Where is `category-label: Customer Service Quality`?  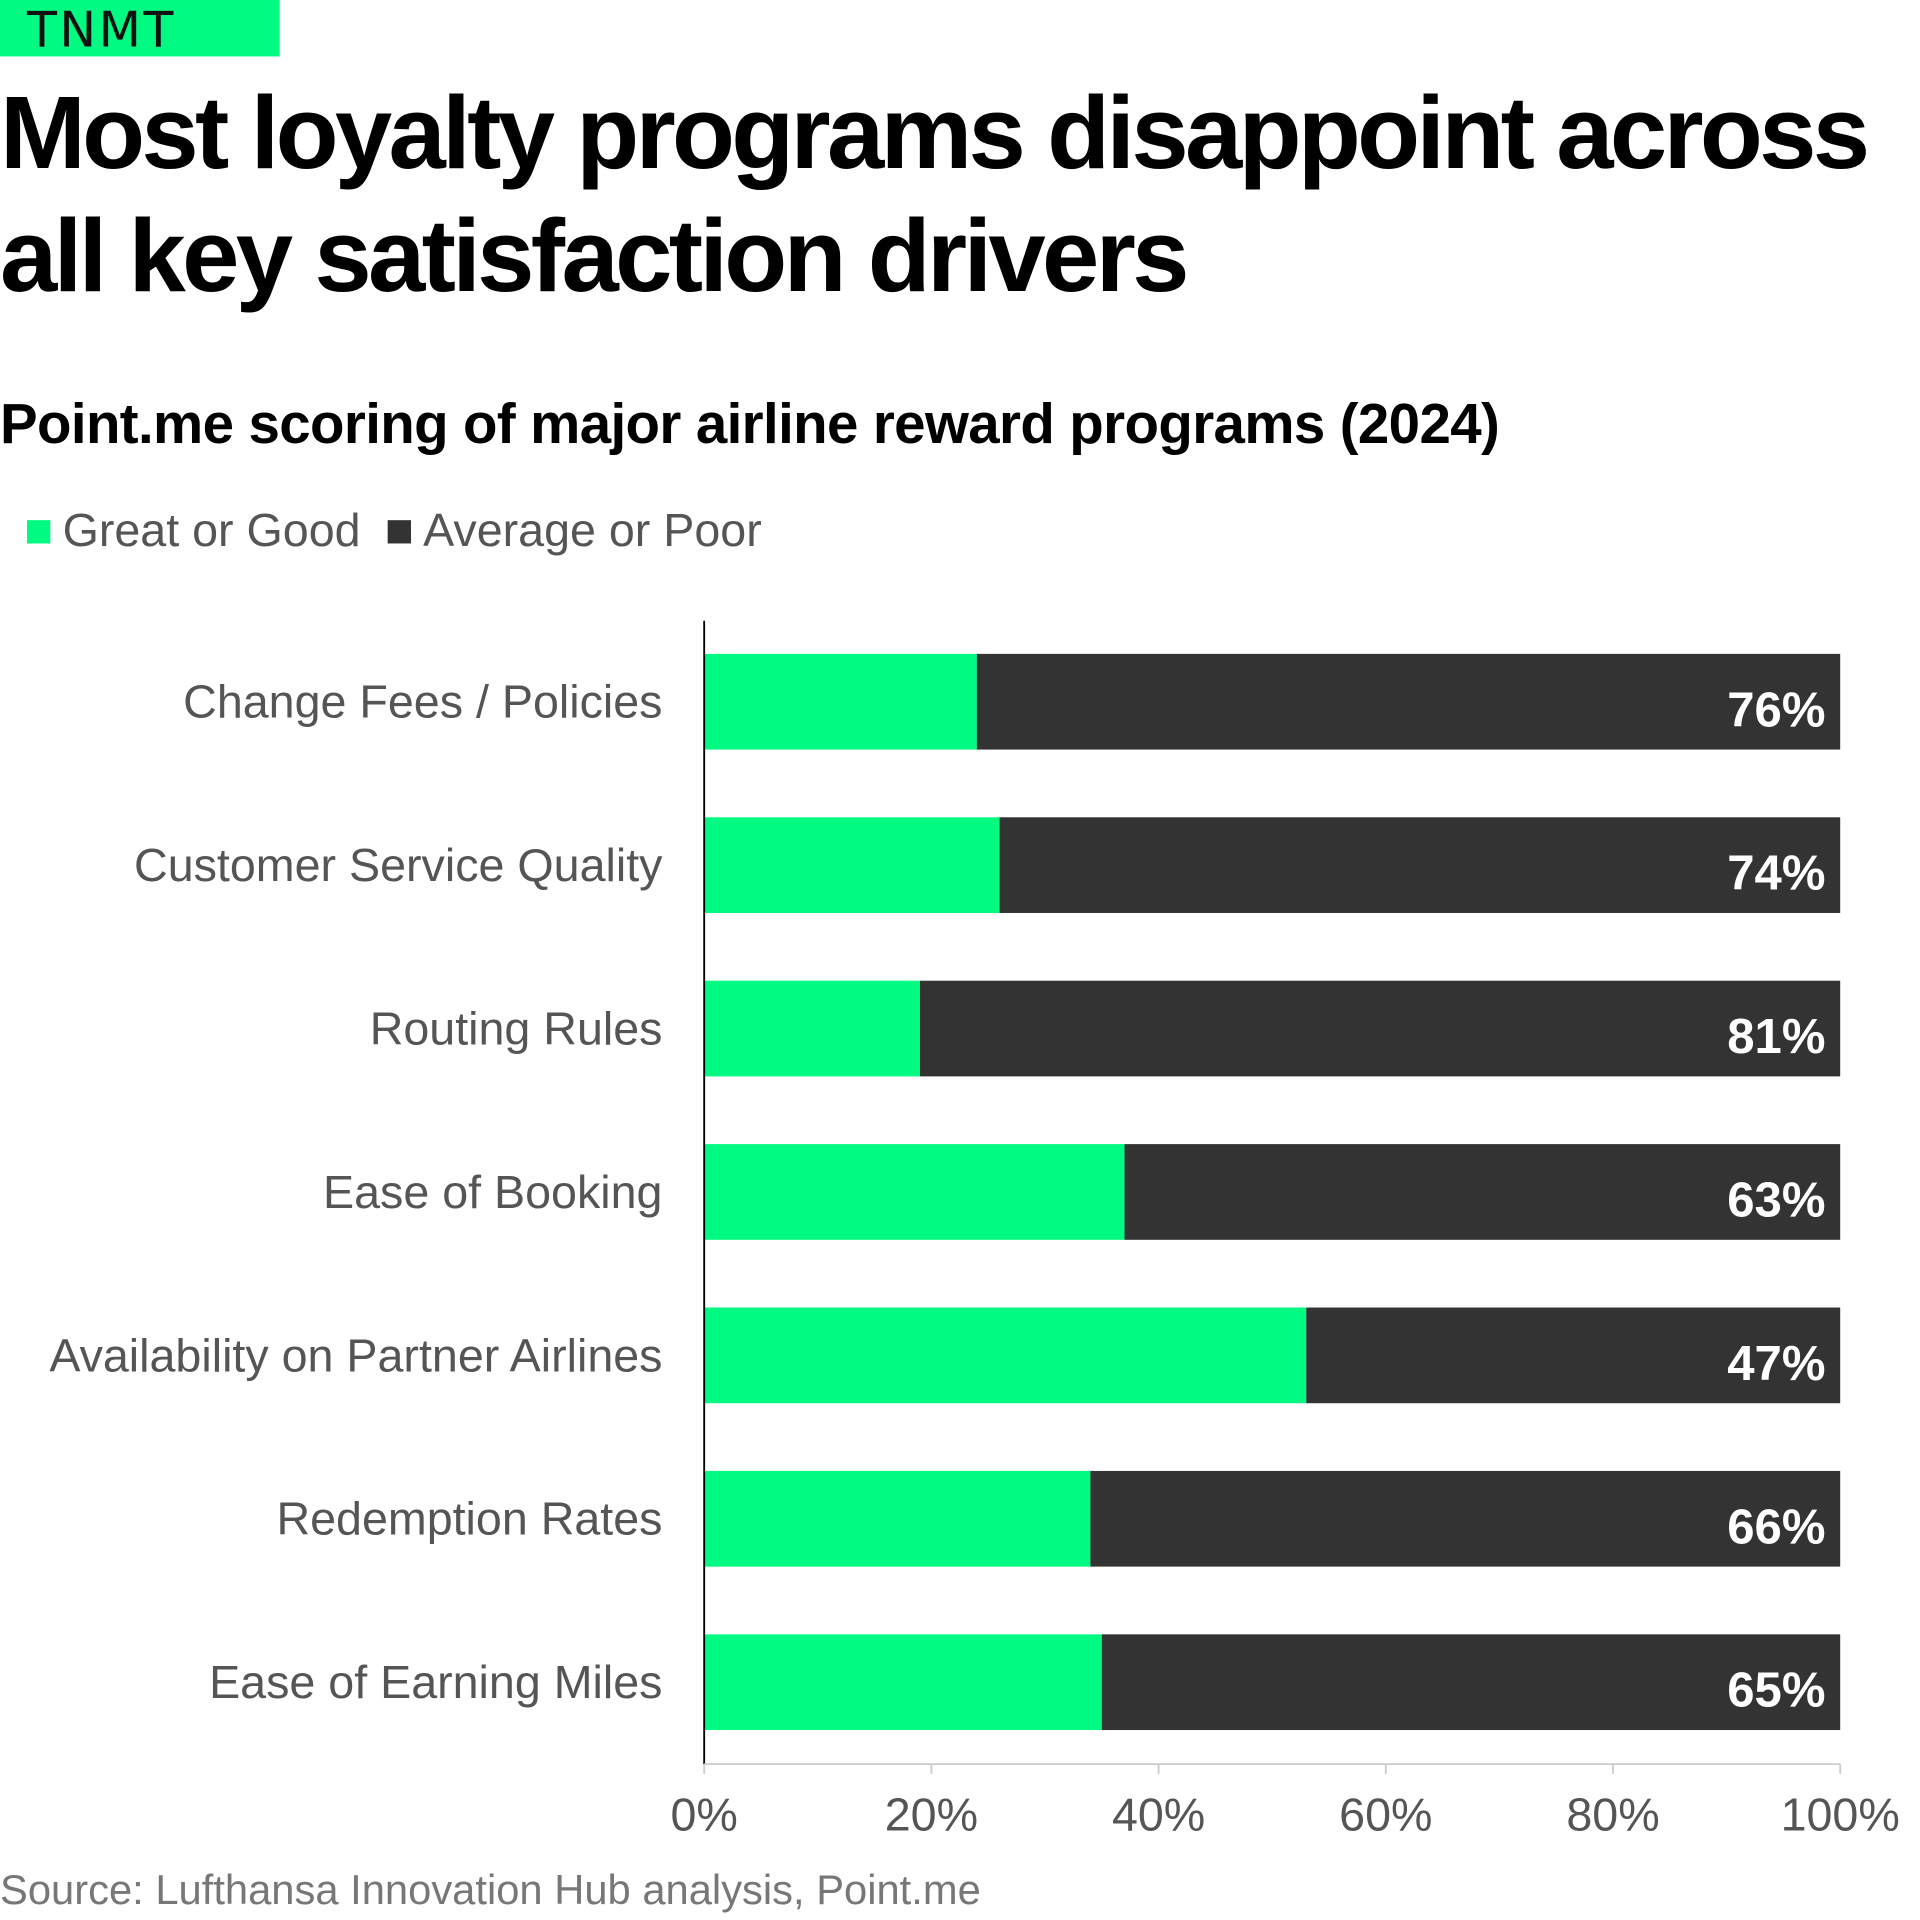 category-label: Customer Service Quality is located at coordinates (398, 865).